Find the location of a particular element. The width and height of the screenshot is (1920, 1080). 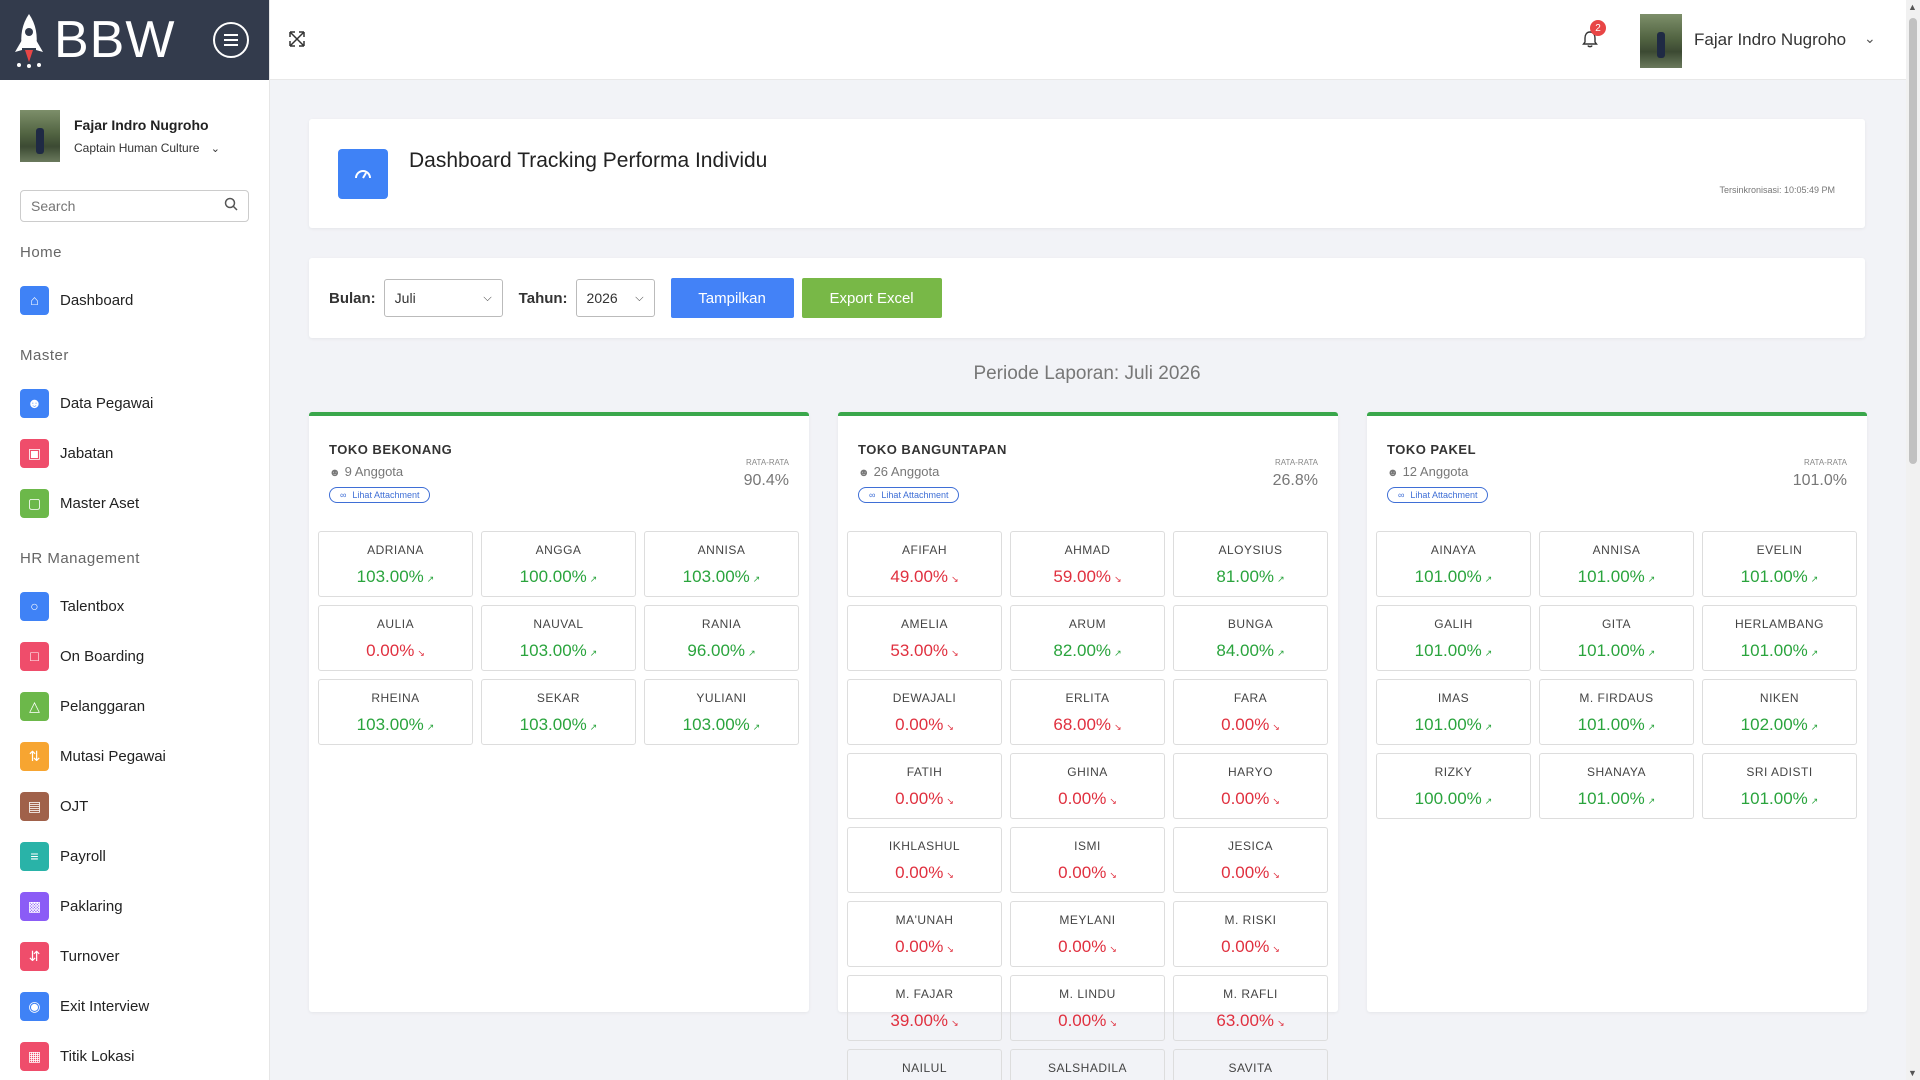

member-cell: GITA 101.00% ↗ is located at coordinates (1616, 638).